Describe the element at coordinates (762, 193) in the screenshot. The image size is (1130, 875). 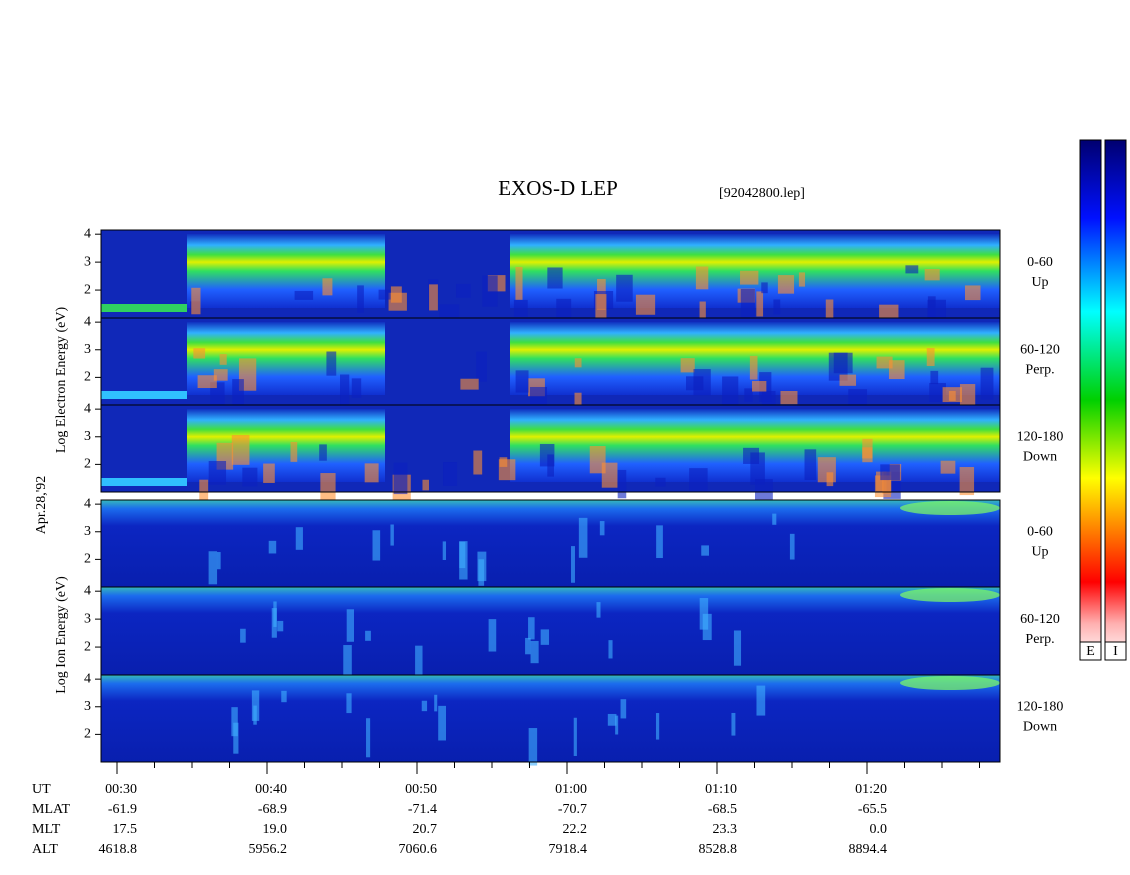
I see `file-name: [92042800.lep]` at that location.